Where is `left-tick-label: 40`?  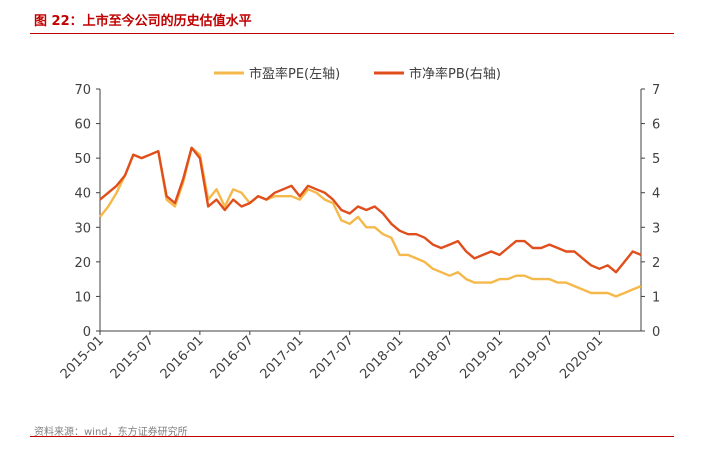
left-tick-label: 40 is located at coordinates (82, 194).